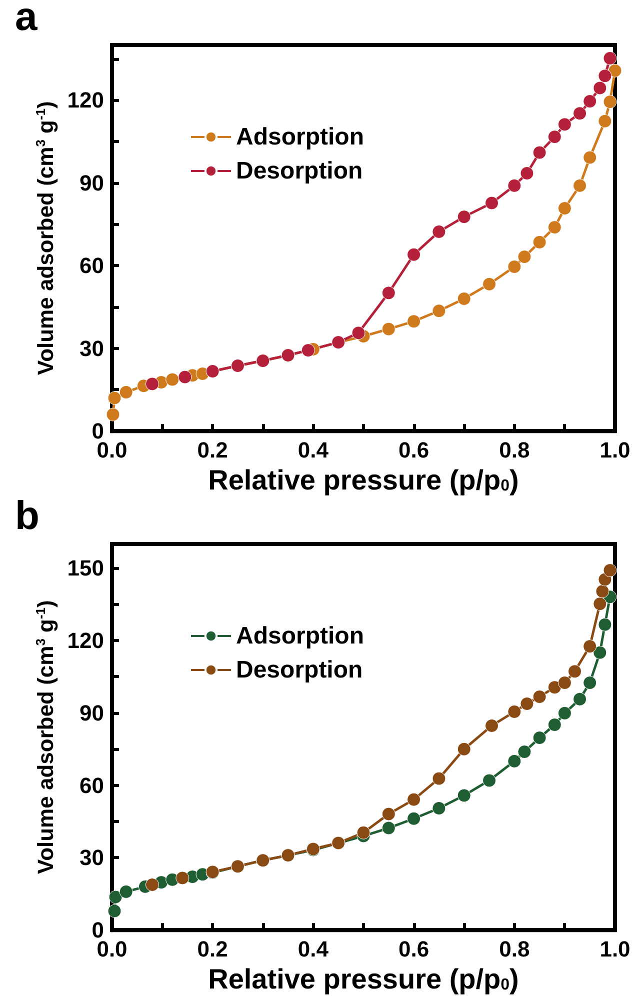  I want to click on y-tick-label: 150, so click(85, 568).